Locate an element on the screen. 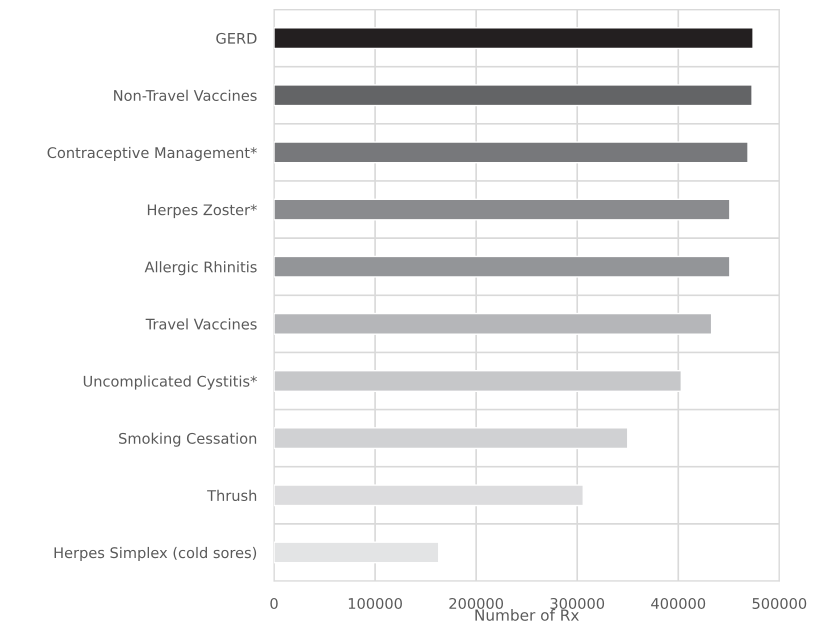  x-tick-label: 0 is located at coordinates (274, 603).